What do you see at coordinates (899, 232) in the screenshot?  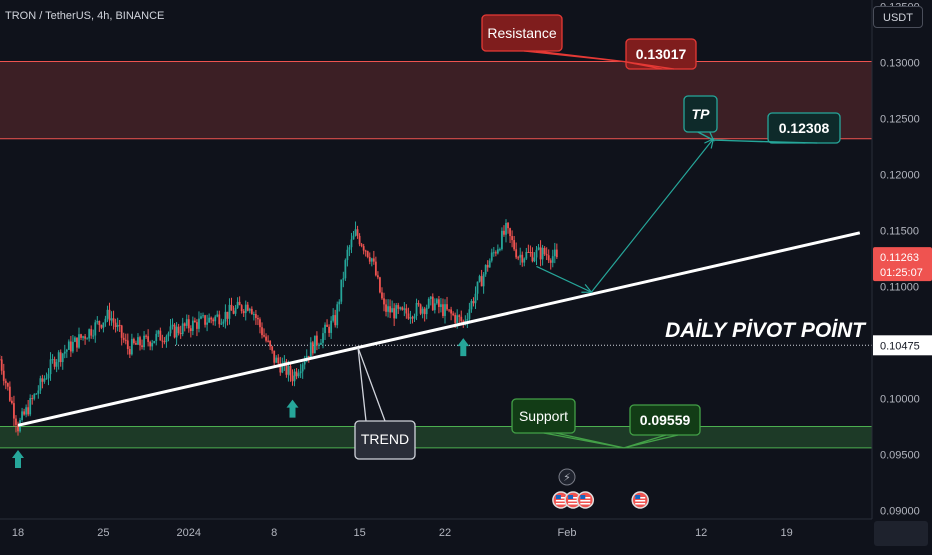 I see `y-tick-label: 0.11500` at bounding box center [899, 232].